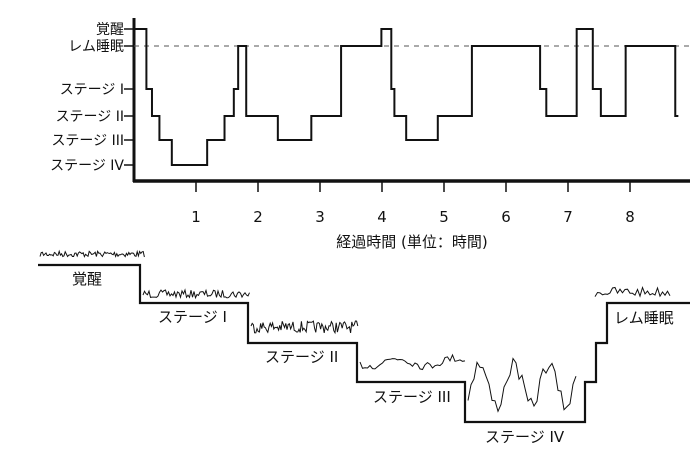  Describe the element at coordinates (630, 217) in the screenshot. I see `x-tick-label: 8` at that location.